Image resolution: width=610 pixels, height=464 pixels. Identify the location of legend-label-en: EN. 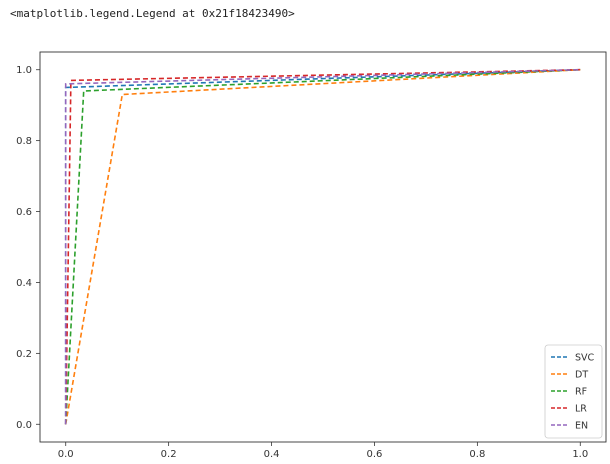
(581, 426).